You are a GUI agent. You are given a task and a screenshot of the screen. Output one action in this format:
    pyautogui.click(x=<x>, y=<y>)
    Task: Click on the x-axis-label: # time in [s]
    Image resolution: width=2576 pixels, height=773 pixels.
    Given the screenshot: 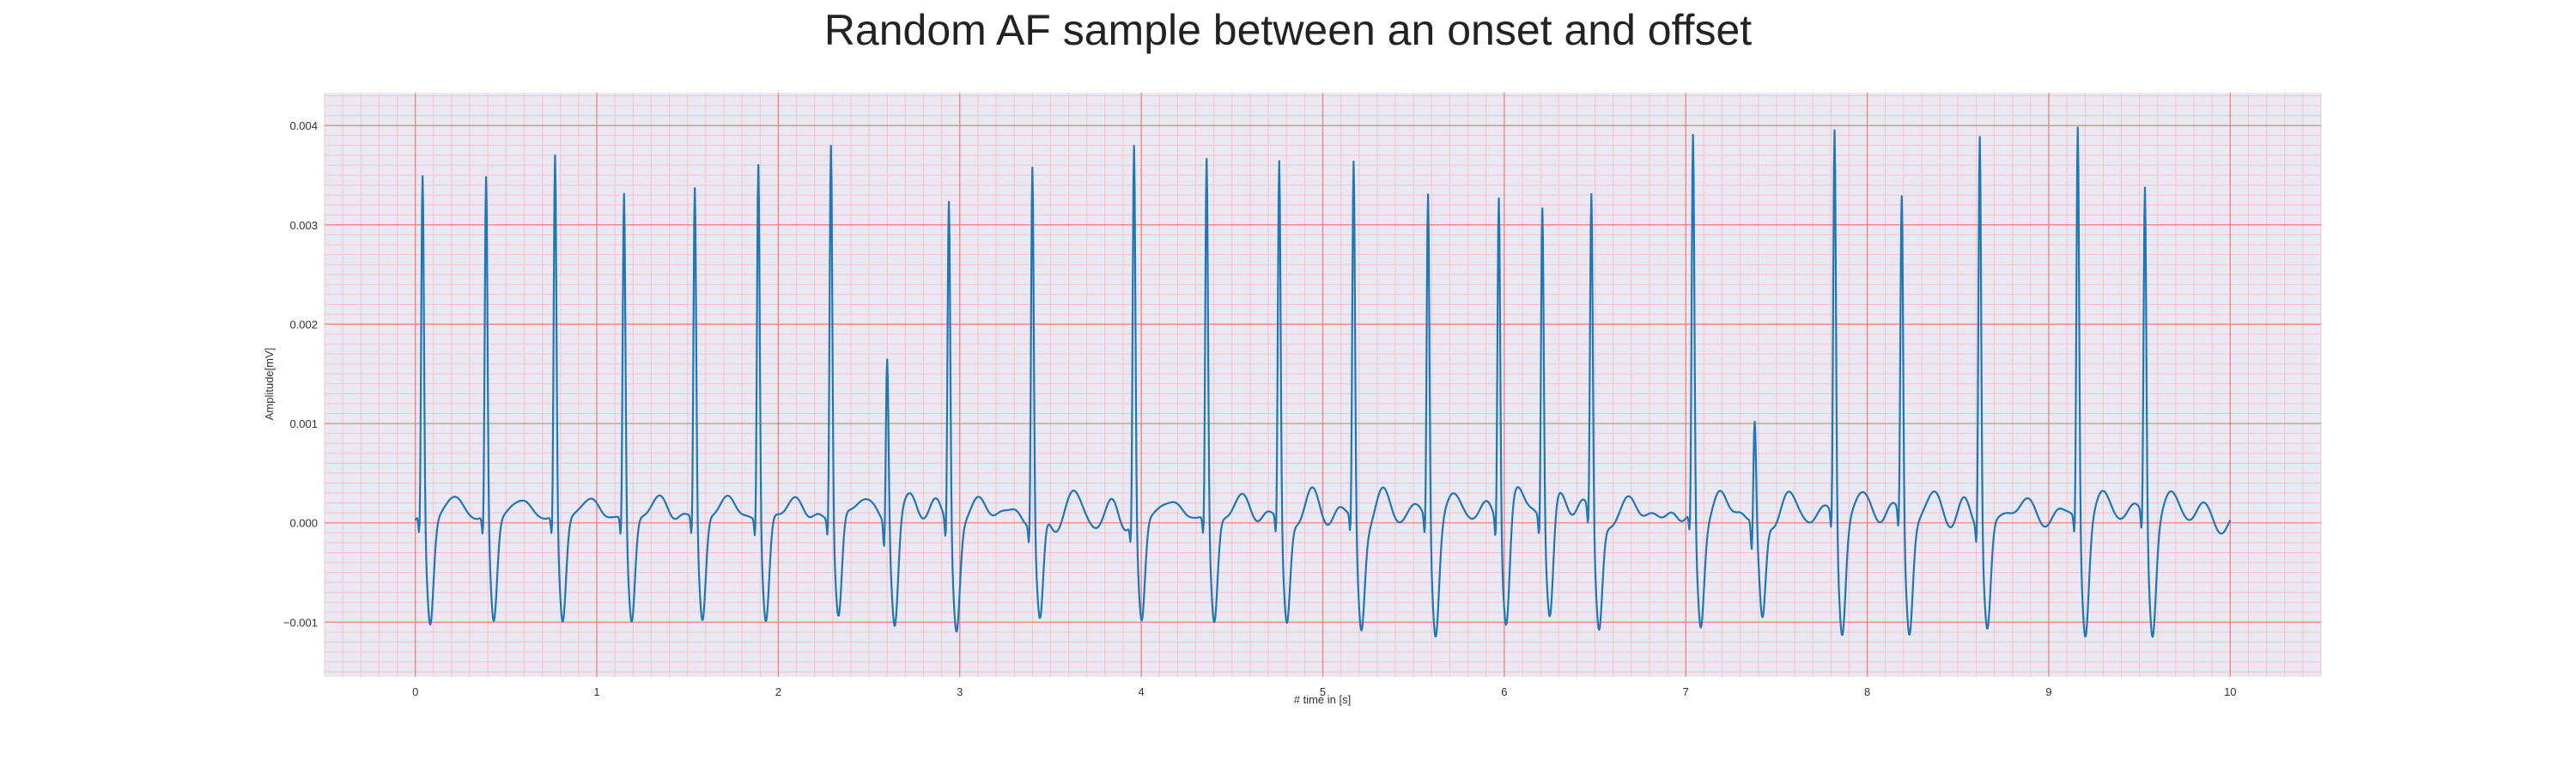 What is the action you would take?
    pyautogui.click(x=1323, y=699)
    